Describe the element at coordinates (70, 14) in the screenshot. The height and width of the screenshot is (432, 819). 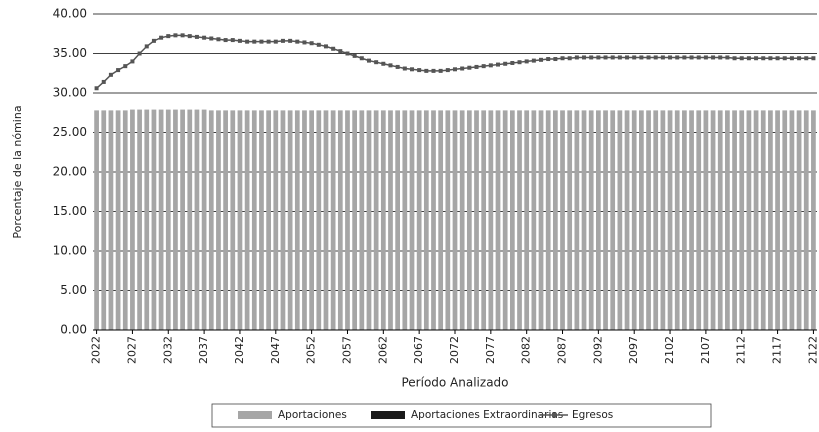
I see `y-tick-label: 40.00` at that location.